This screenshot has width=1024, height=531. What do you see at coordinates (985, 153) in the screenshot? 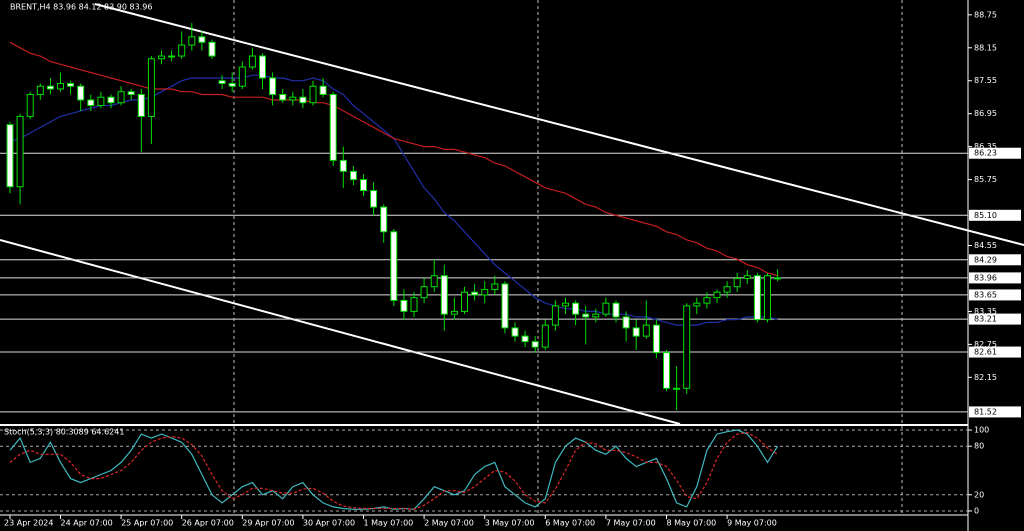
I see `level-label: 86.23` at bounding box center [985, 153].